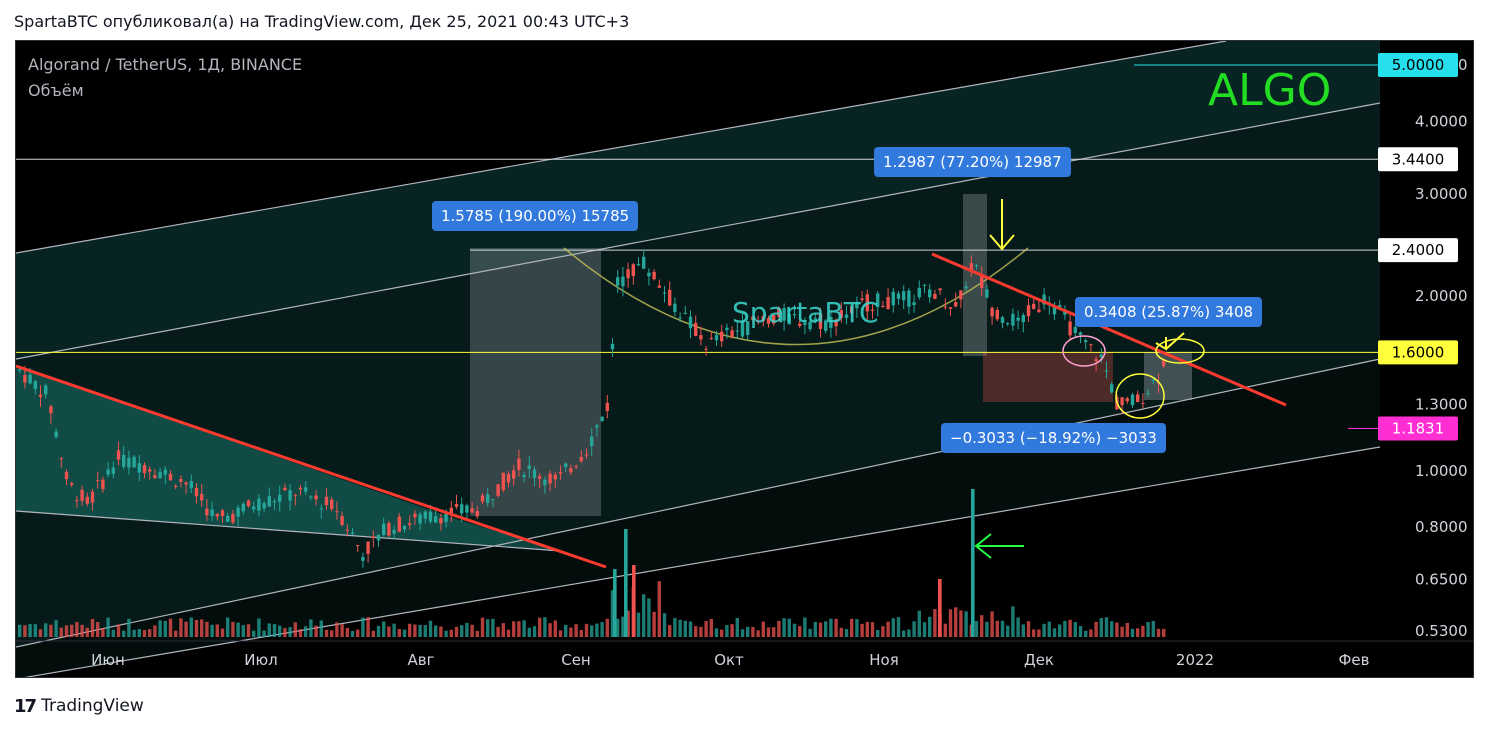  Describe the element at coordinates (1039, 660) in the screenshot. I see `time-tick-label: Дек` at that location.